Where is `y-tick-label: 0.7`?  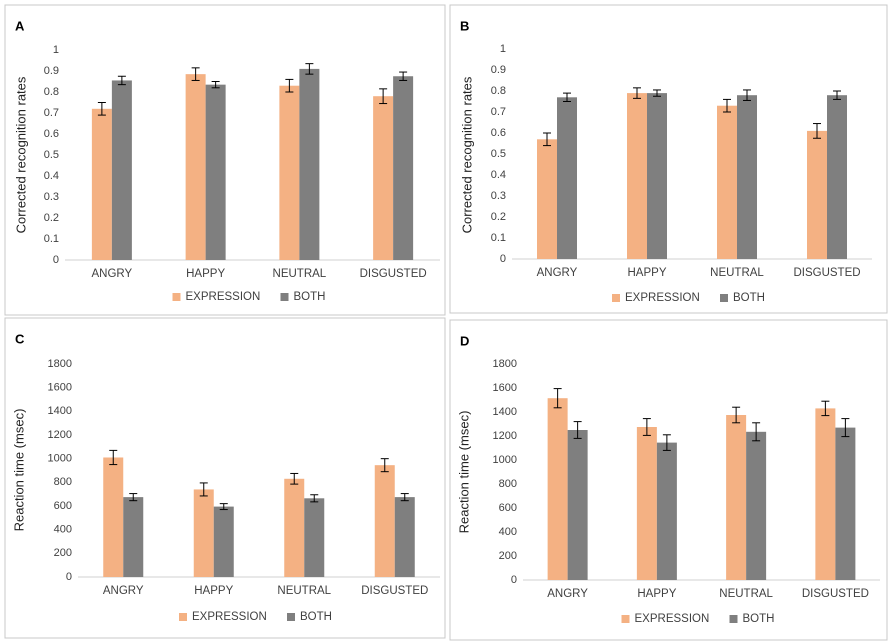 y-tick-label: 0.7 is located at coordinates (498, 112).